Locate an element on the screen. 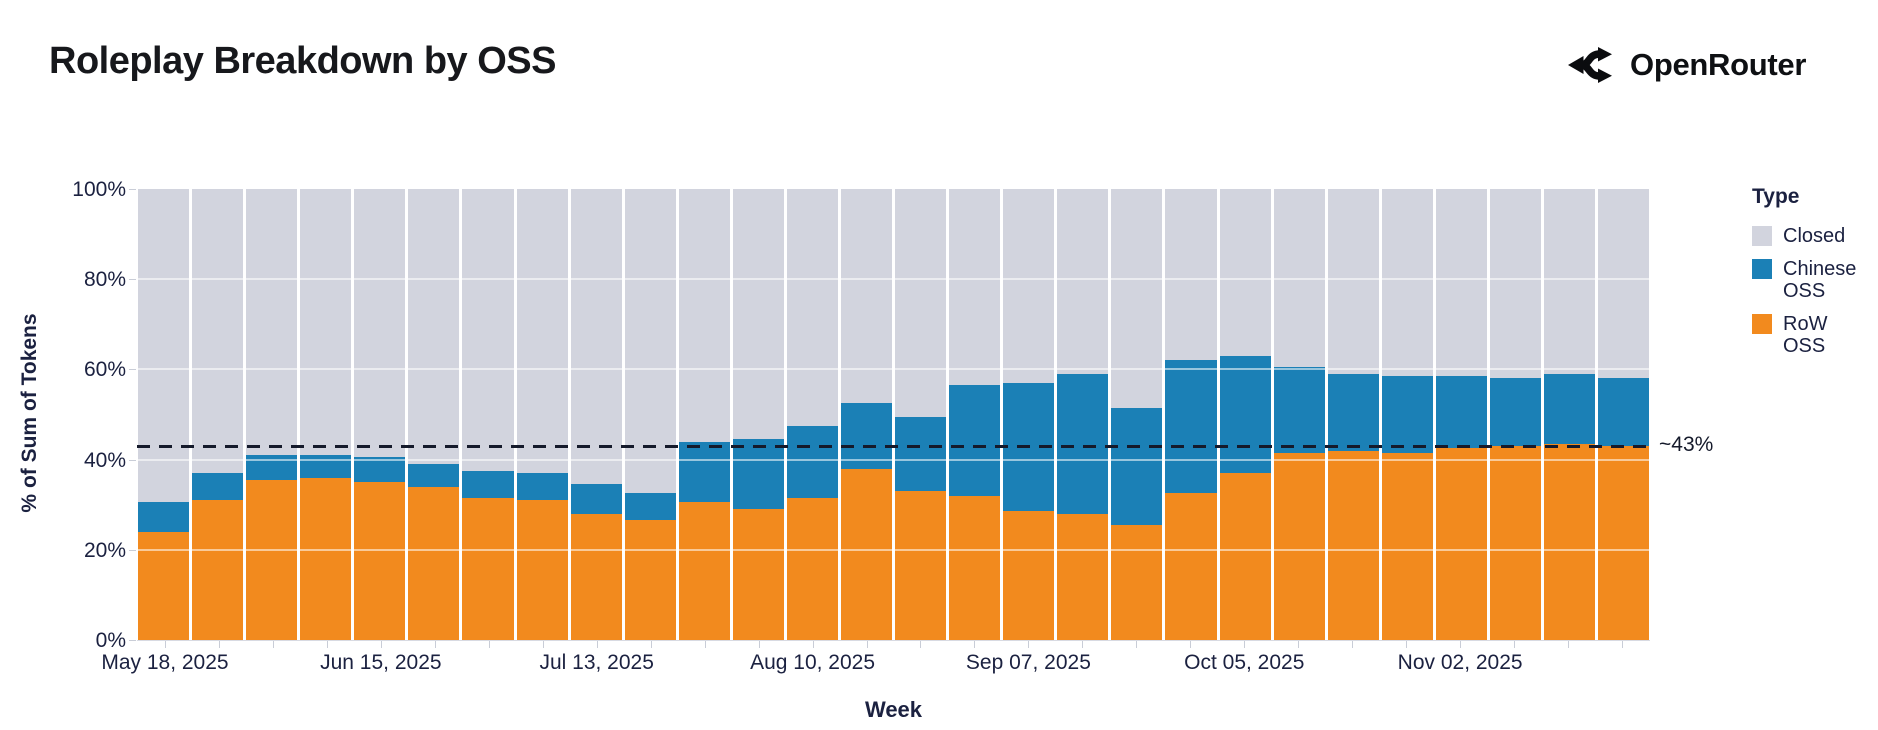 The image size is (1878, 730). x-tick-label-may-18-2025: May 18, 2025 is located at coordinates (165, 662).